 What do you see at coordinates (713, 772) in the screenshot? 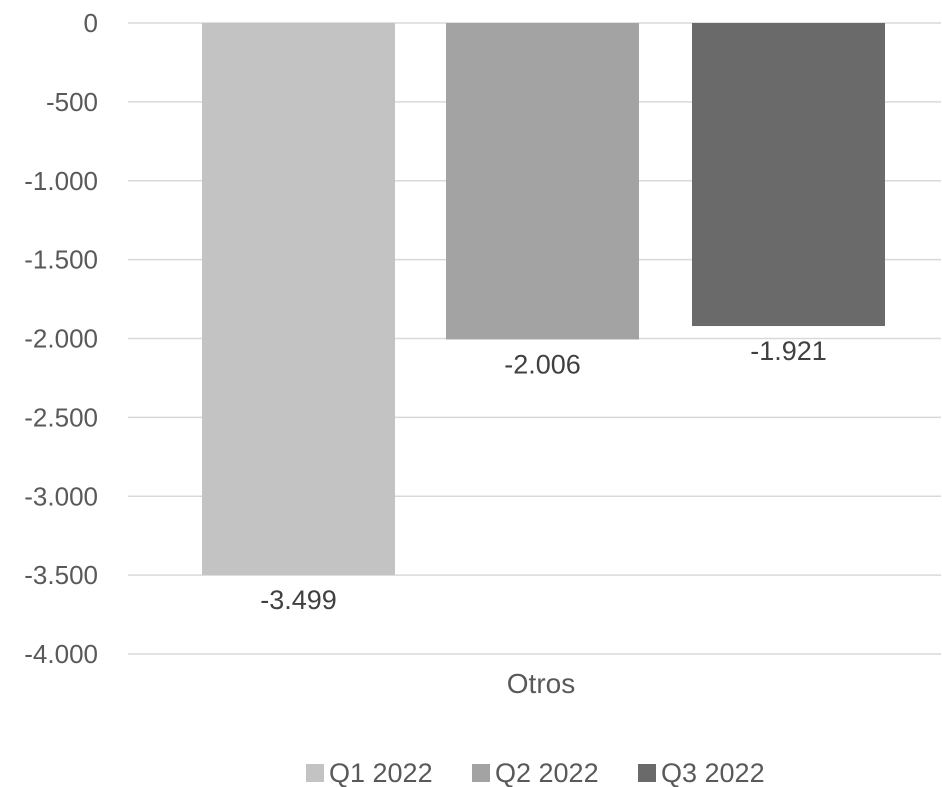
I see `legend-label: Q3 2022` at bounding box center [713, 772].